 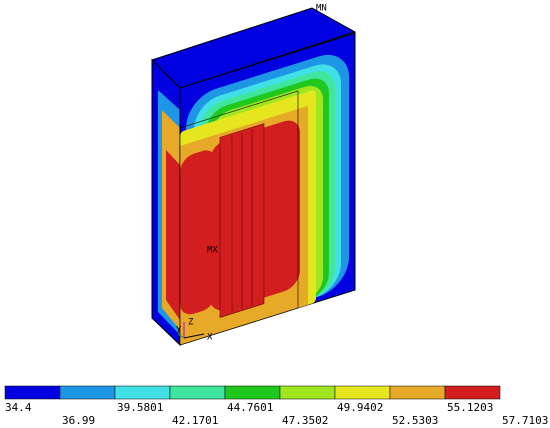 What do you see at coordinates (415, 420) in the screenshot?
I see `legend-label: 52.5303` at bounding box center [415, 420].